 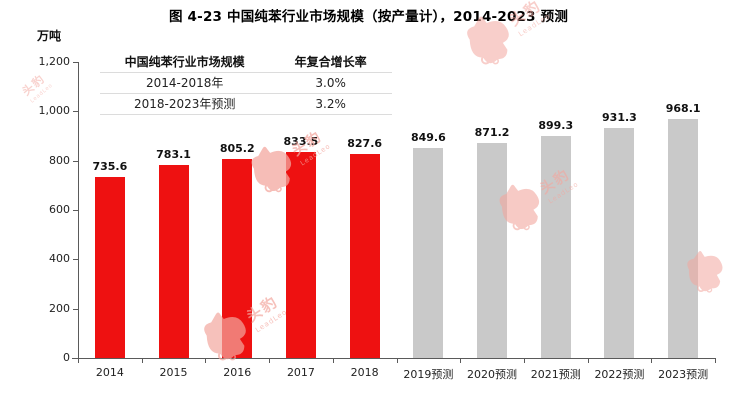 I want to click on x-axis-category-label: 2020预测, so click(x=492, y=374).